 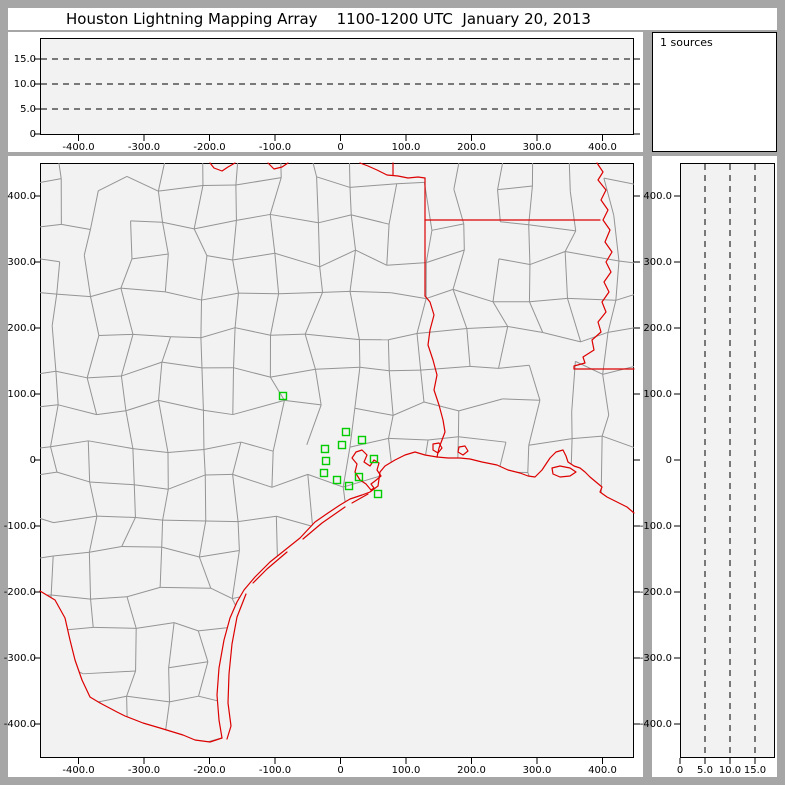 What do you see at coordinates (28, 109) in the screenshot?
I see `y-tick-label: 5.0` at bounding box center [28, 109].